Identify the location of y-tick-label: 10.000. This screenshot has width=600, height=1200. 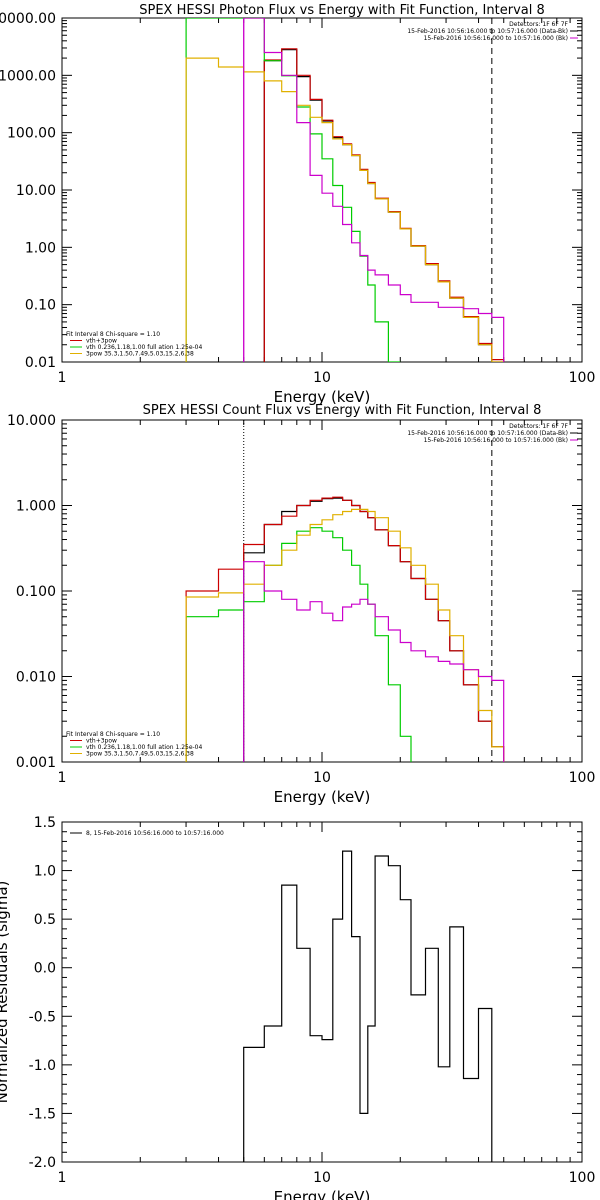
(31, 421).